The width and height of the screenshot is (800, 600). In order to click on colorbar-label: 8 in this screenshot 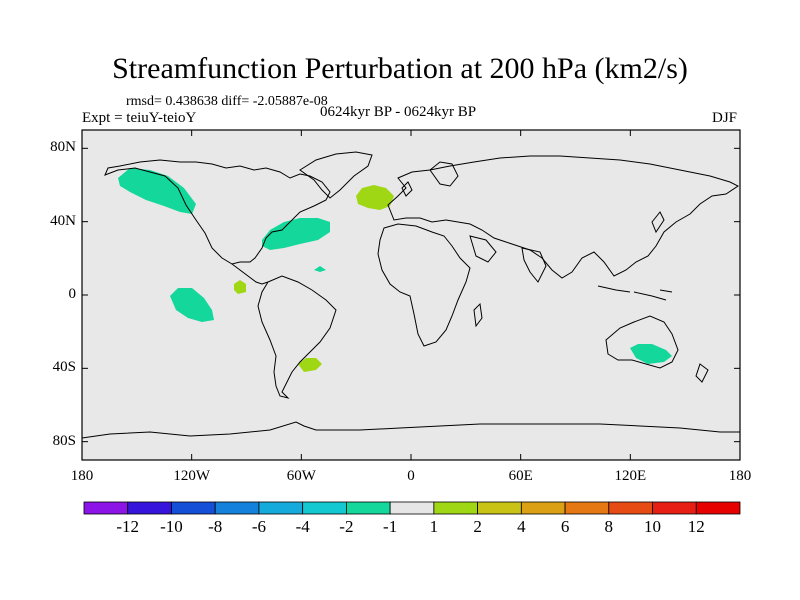, I will do `click(609, 526)`.